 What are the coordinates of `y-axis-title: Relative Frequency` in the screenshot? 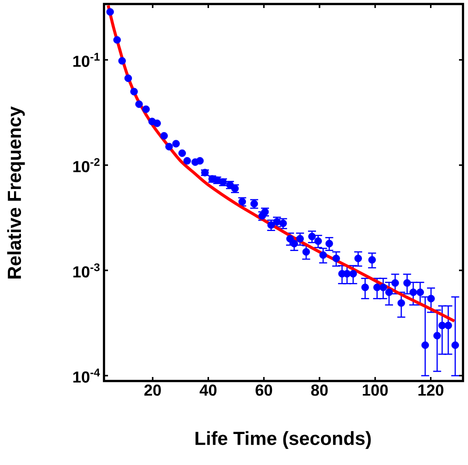 It's located at (16, 192).